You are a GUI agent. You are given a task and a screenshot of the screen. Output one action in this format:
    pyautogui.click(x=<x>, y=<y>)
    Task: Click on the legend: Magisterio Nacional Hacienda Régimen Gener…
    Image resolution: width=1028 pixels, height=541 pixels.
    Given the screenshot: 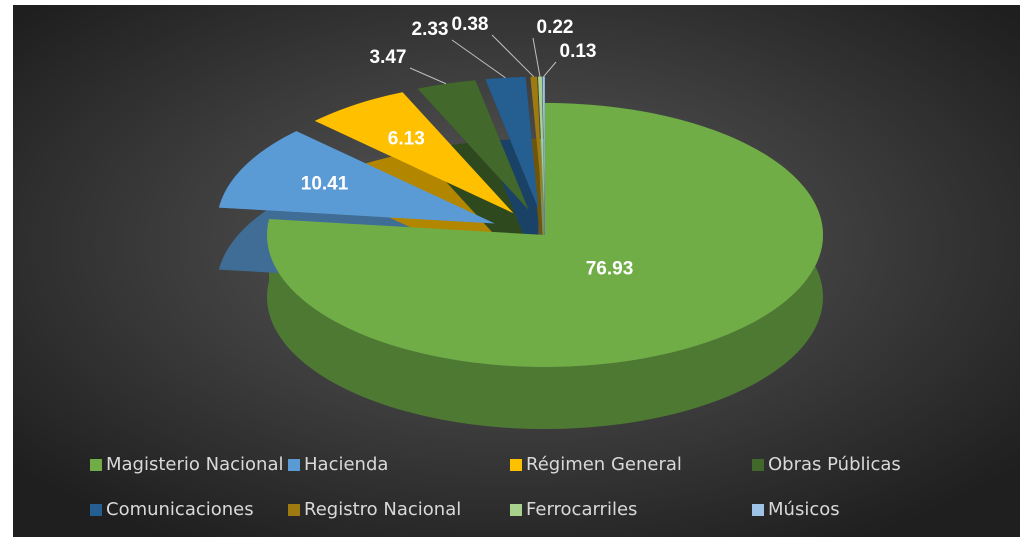 What is the action you would take?
    pyautogui.click(x=495, y=487)
    